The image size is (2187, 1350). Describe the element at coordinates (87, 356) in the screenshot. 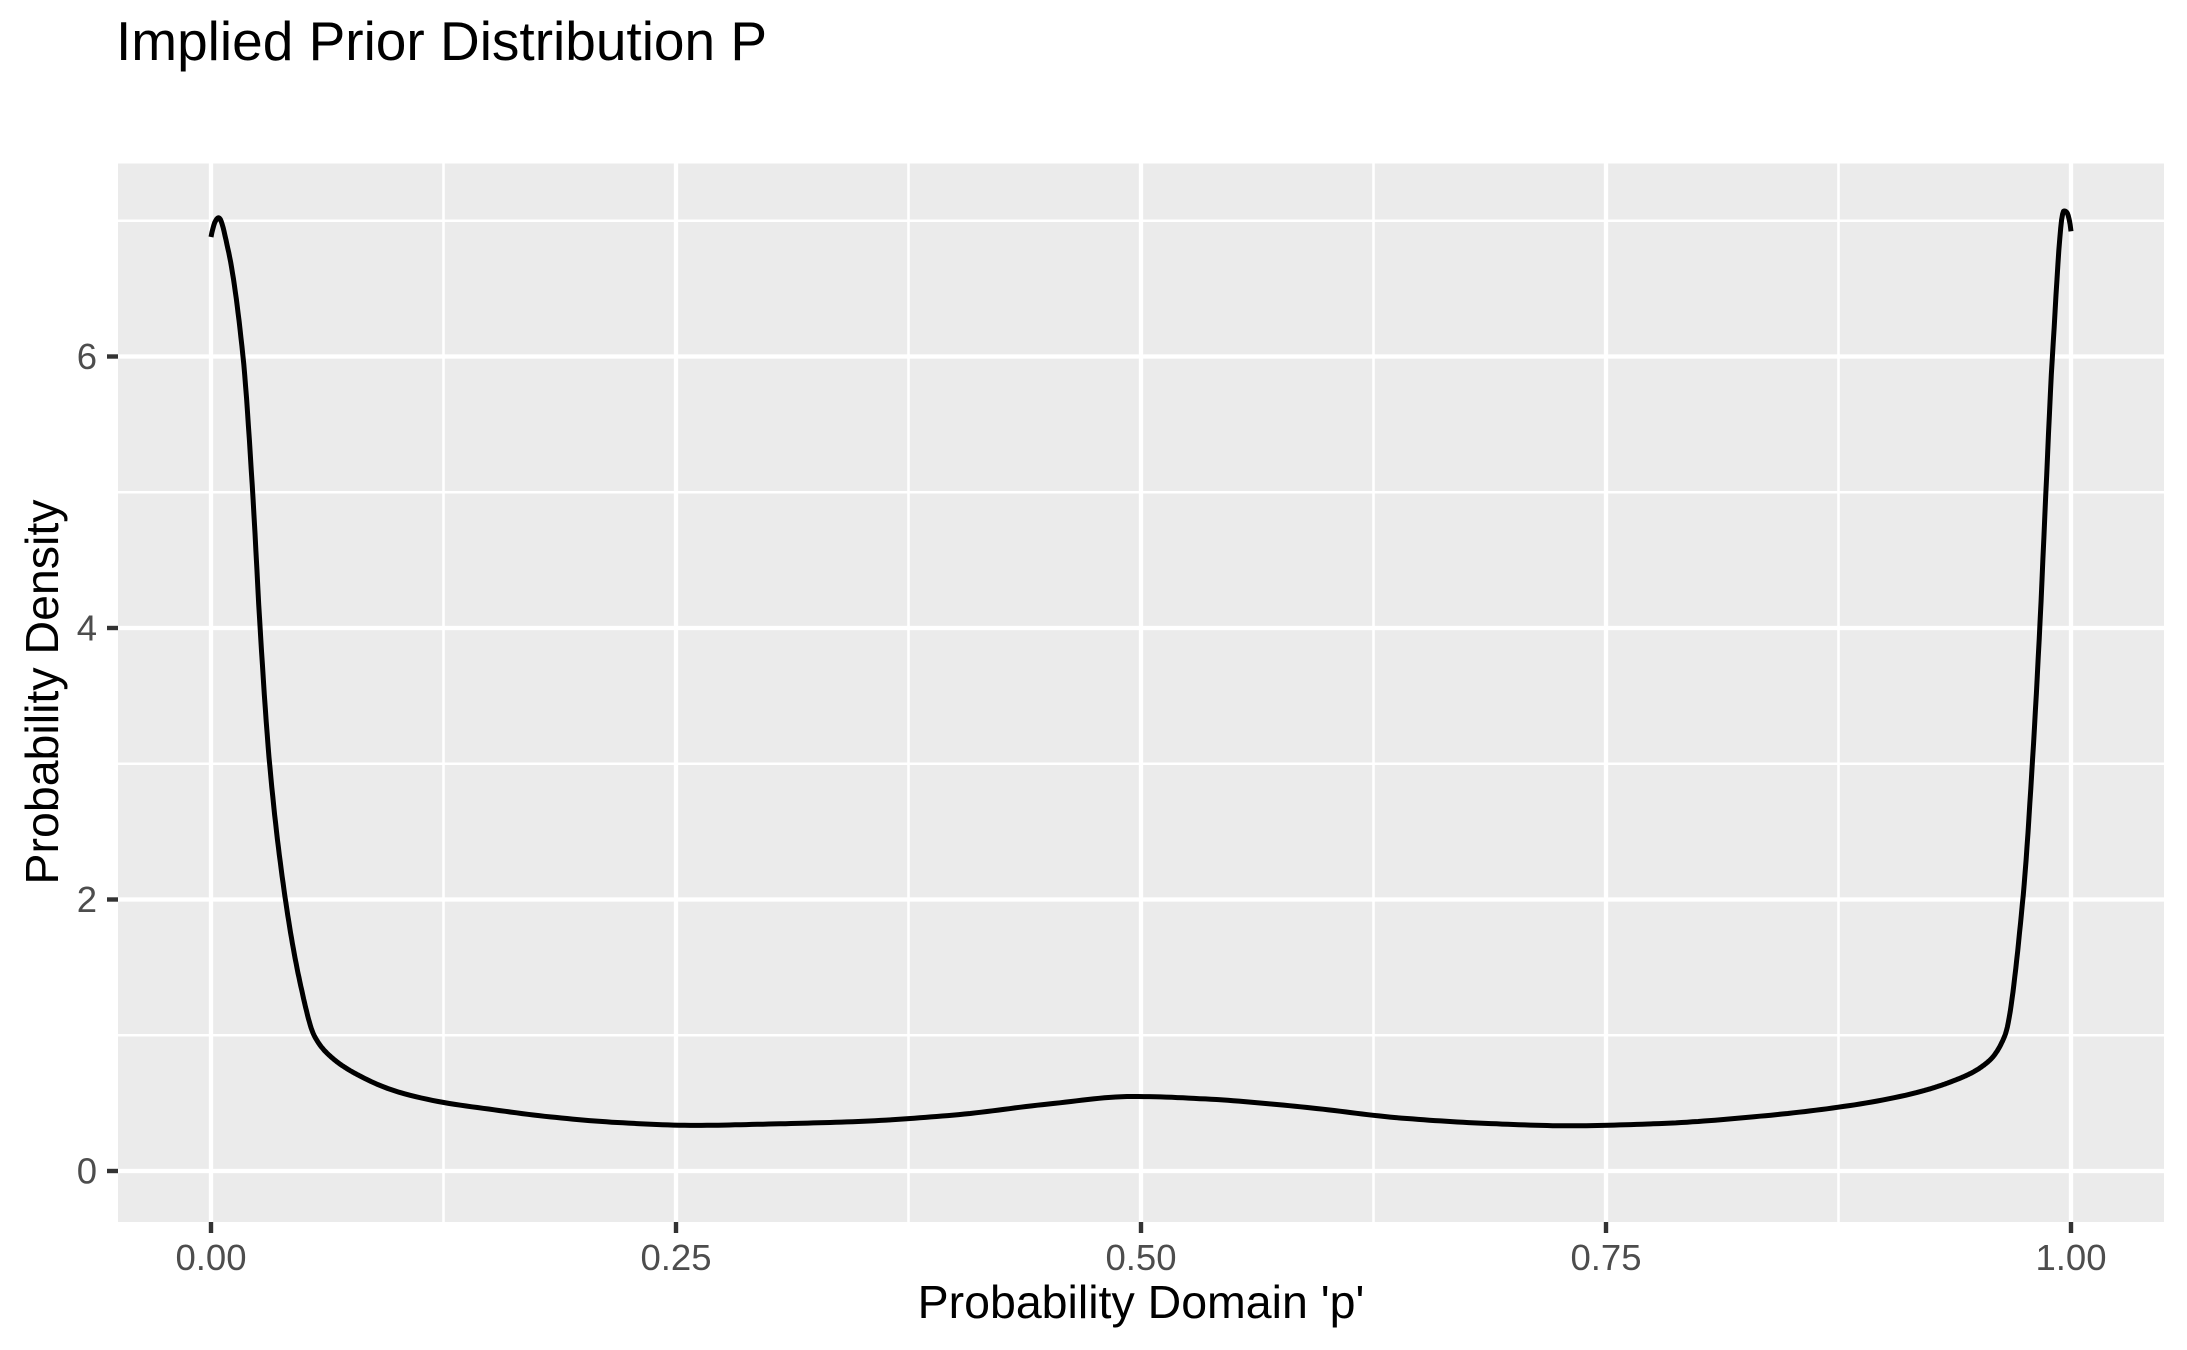

I see `svg-text: 6` at that location.